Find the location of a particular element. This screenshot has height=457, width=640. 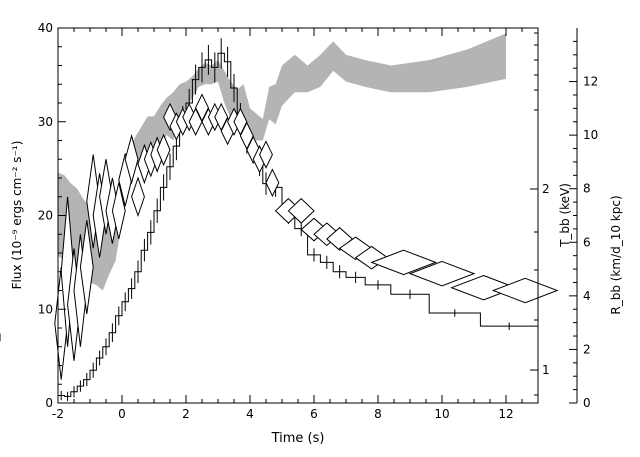

x-tick-label: 2 is located at coordinates (186, 414).